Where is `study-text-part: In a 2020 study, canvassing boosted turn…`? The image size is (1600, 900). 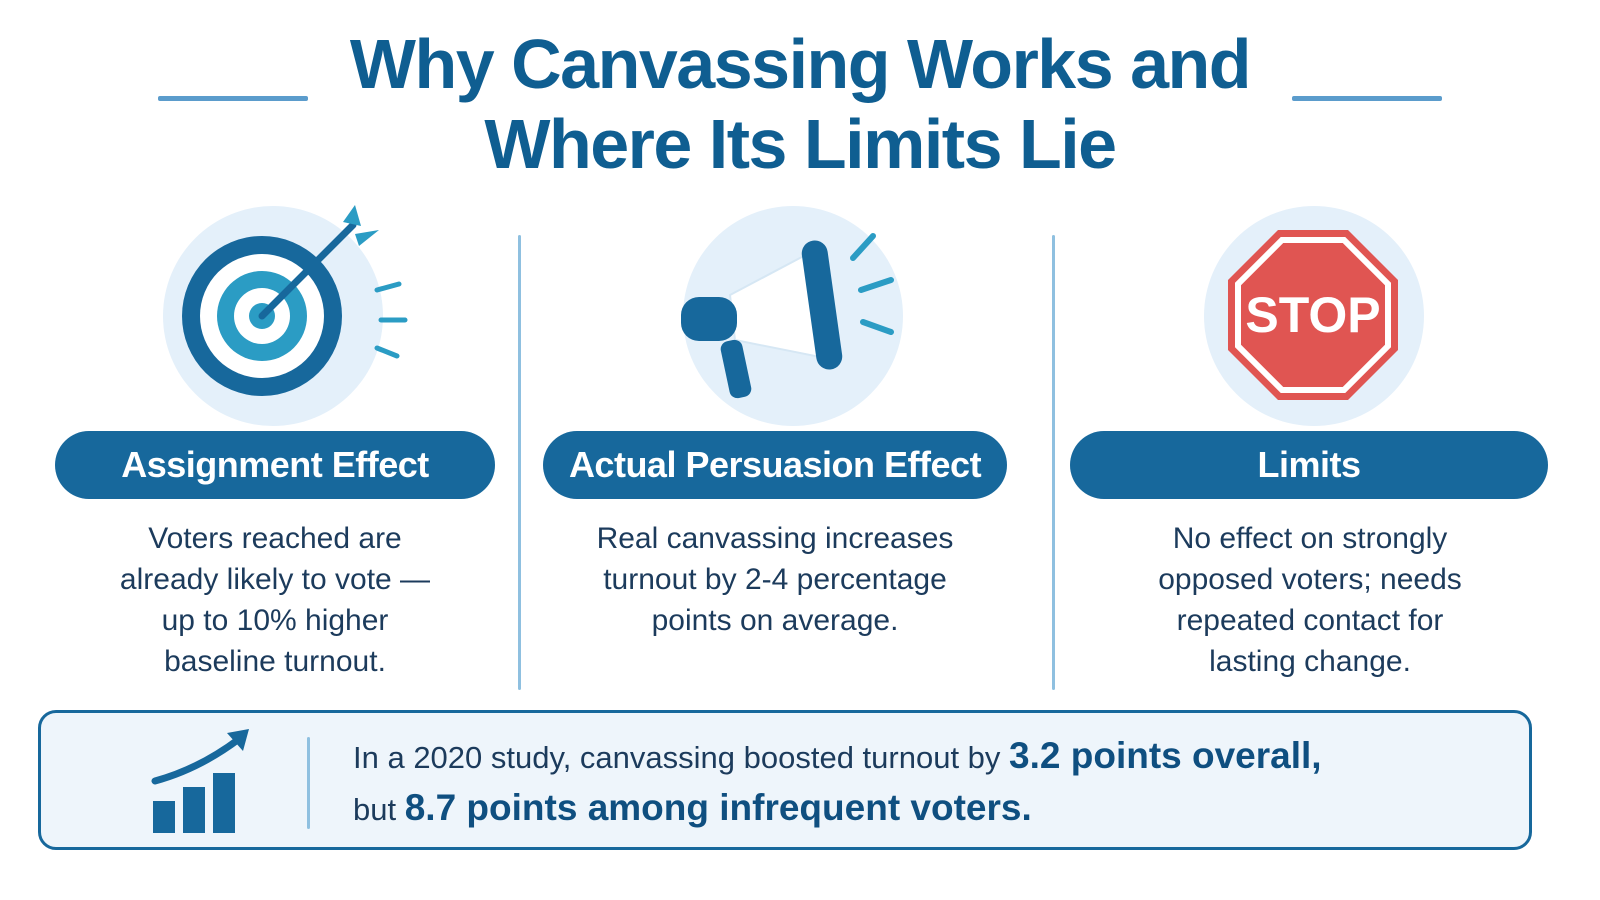 study-text-part: In a 2020 study, canvassing boosted turn… is located at coordinates (681, 757).